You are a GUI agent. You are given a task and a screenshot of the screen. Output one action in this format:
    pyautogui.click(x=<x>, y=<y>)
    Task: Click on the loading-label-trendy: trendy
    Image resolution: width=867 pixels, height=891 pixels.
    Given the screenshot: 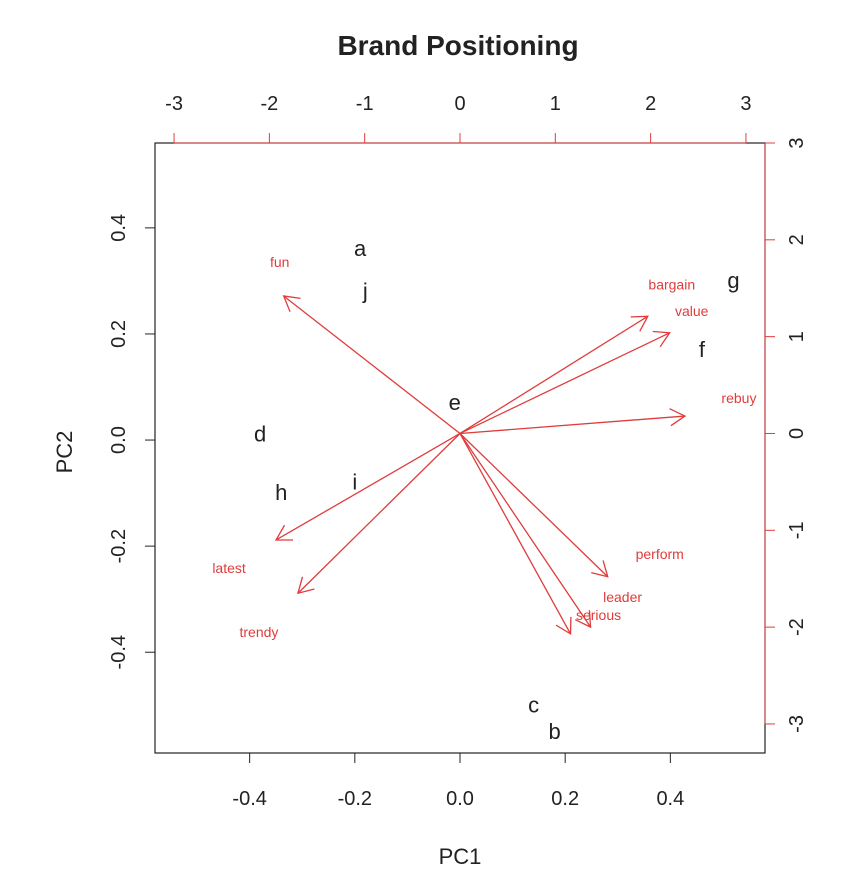 What is the action you would take?
    pyautogui.click(x=259, y=632)
    